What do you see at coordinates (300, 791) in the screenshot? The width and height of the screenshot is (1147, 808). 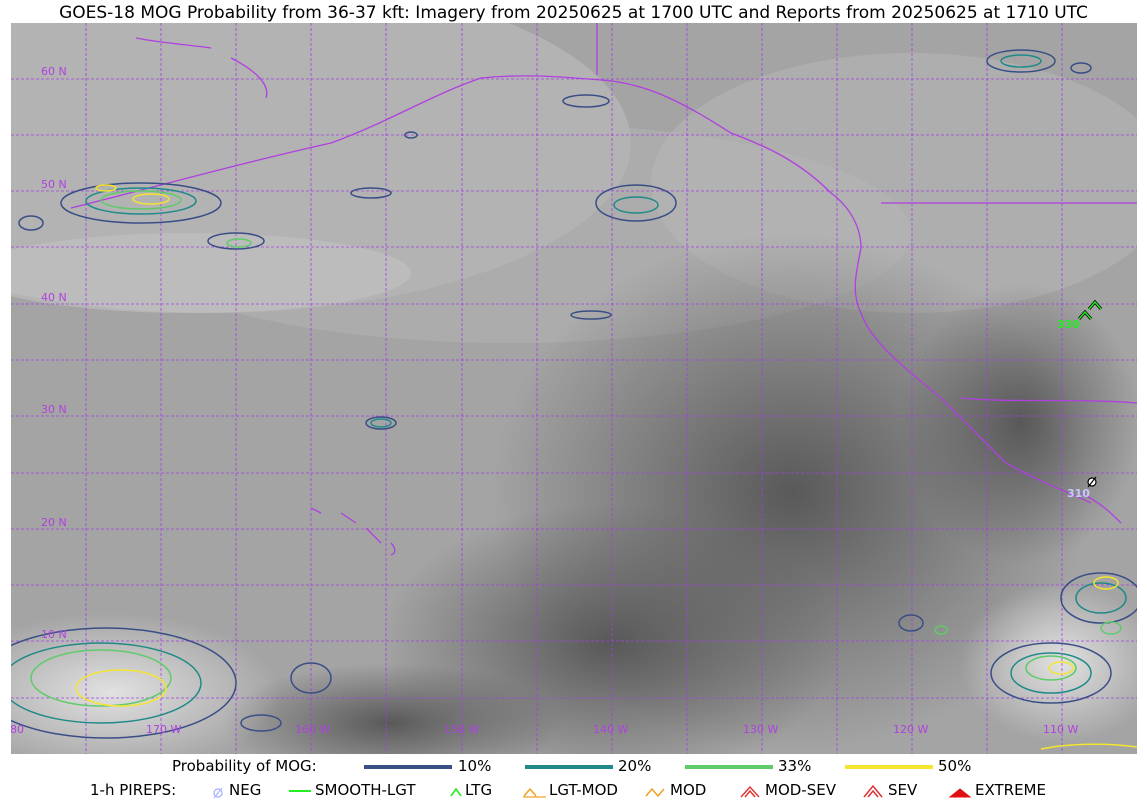 I see `smooth-lgt-line-icon` at bounding box center [300, 791].